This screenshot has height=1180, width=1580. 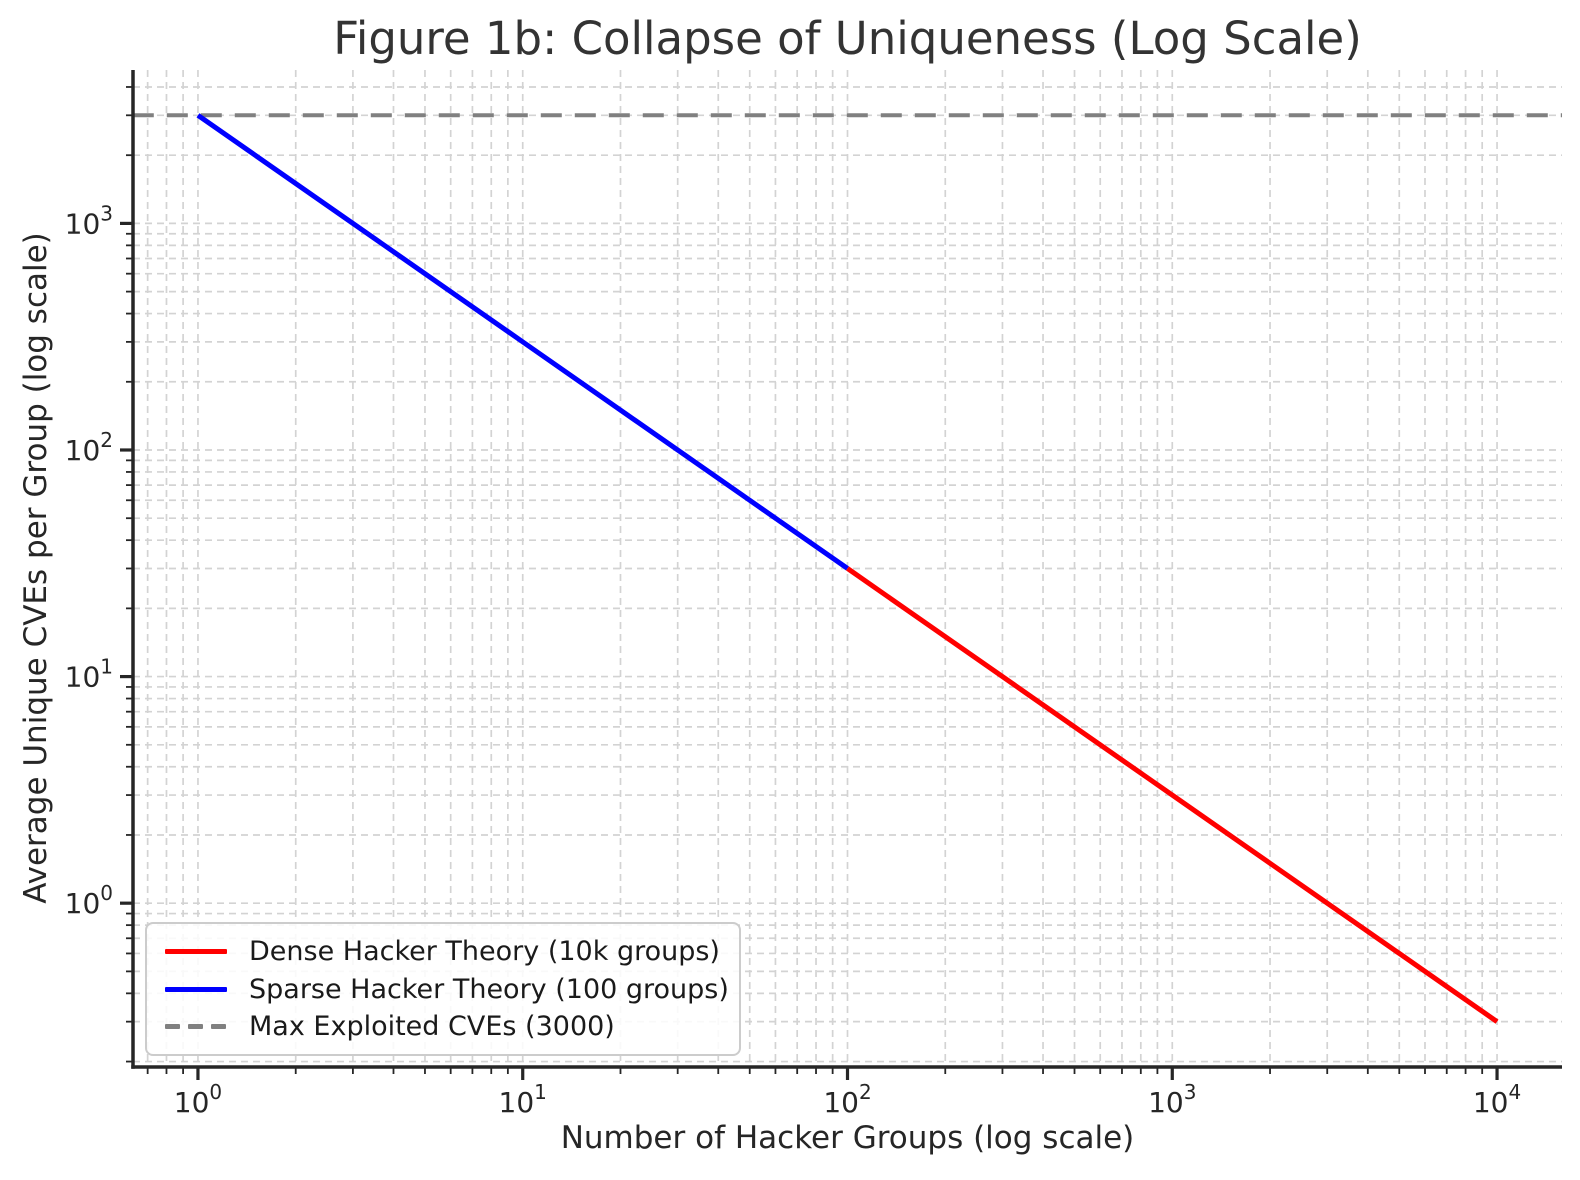 I want to click on y-tick-label: 10², so click(x=89, y=447).